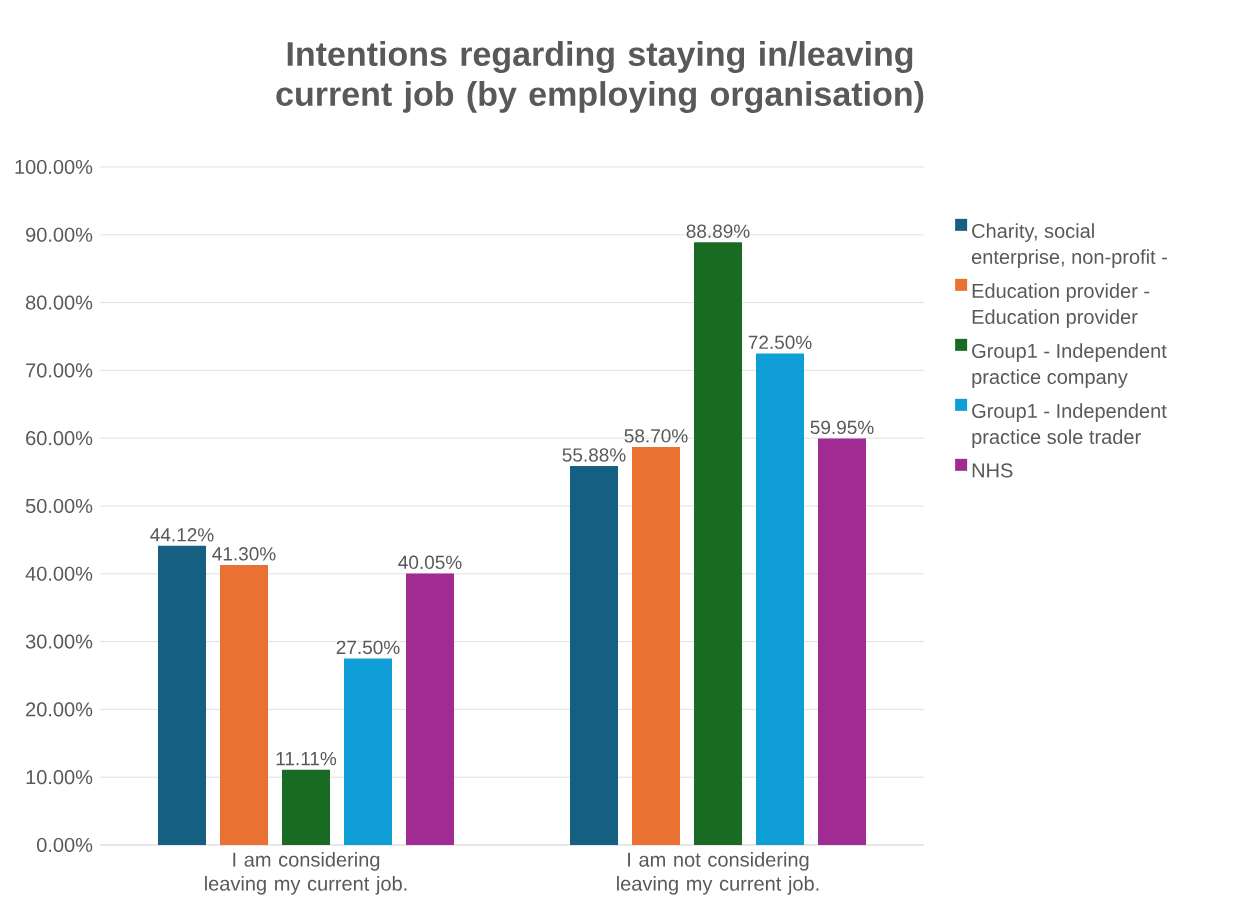 Image resolution: width=1253 pixels, height=913 pixels. What do you see at coordinates (992, 470) in the screenshot?
I see `legend-label: NHS` at bounding box center [992, 470].